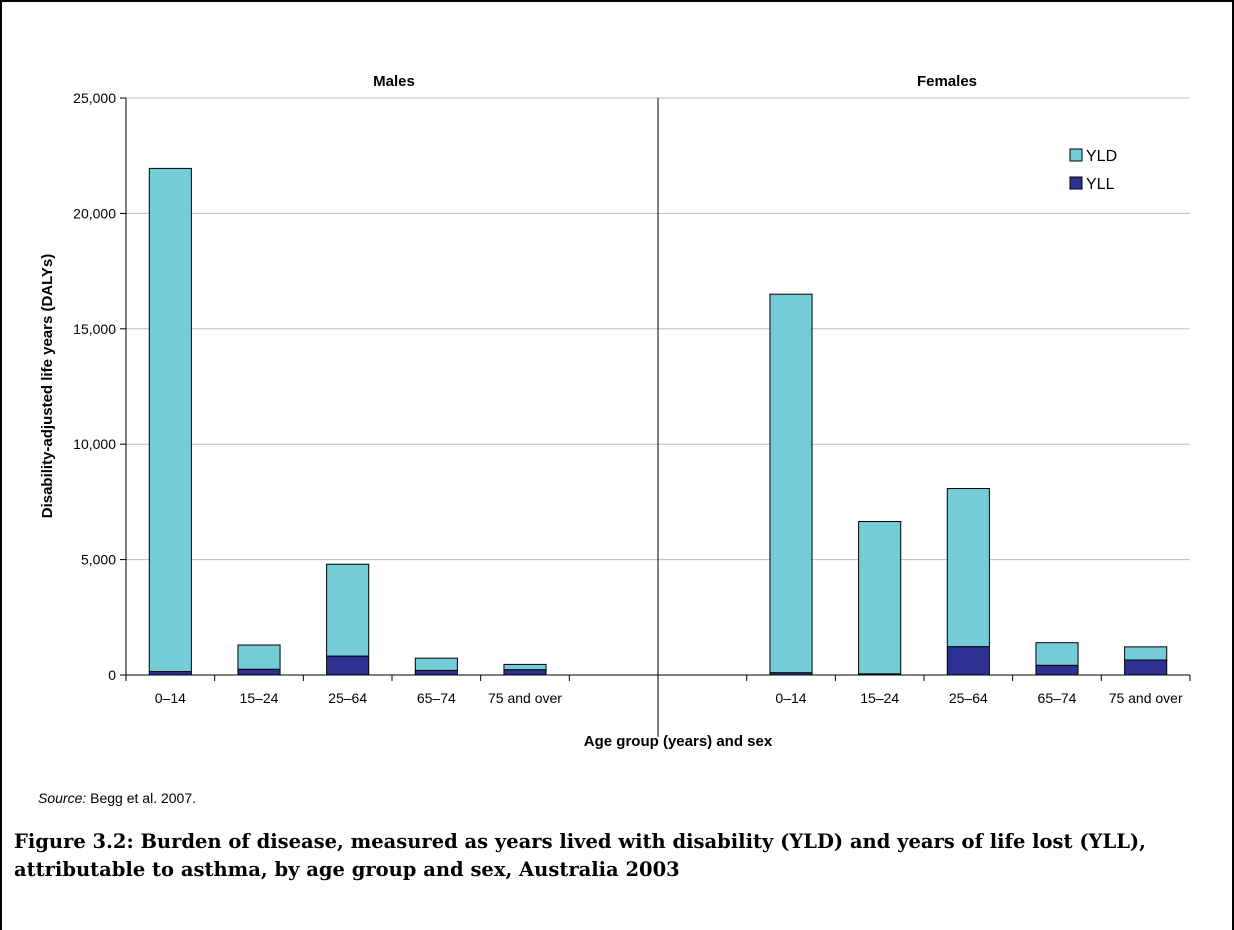  I want to click on panel-title: Females, so click(947, 81).